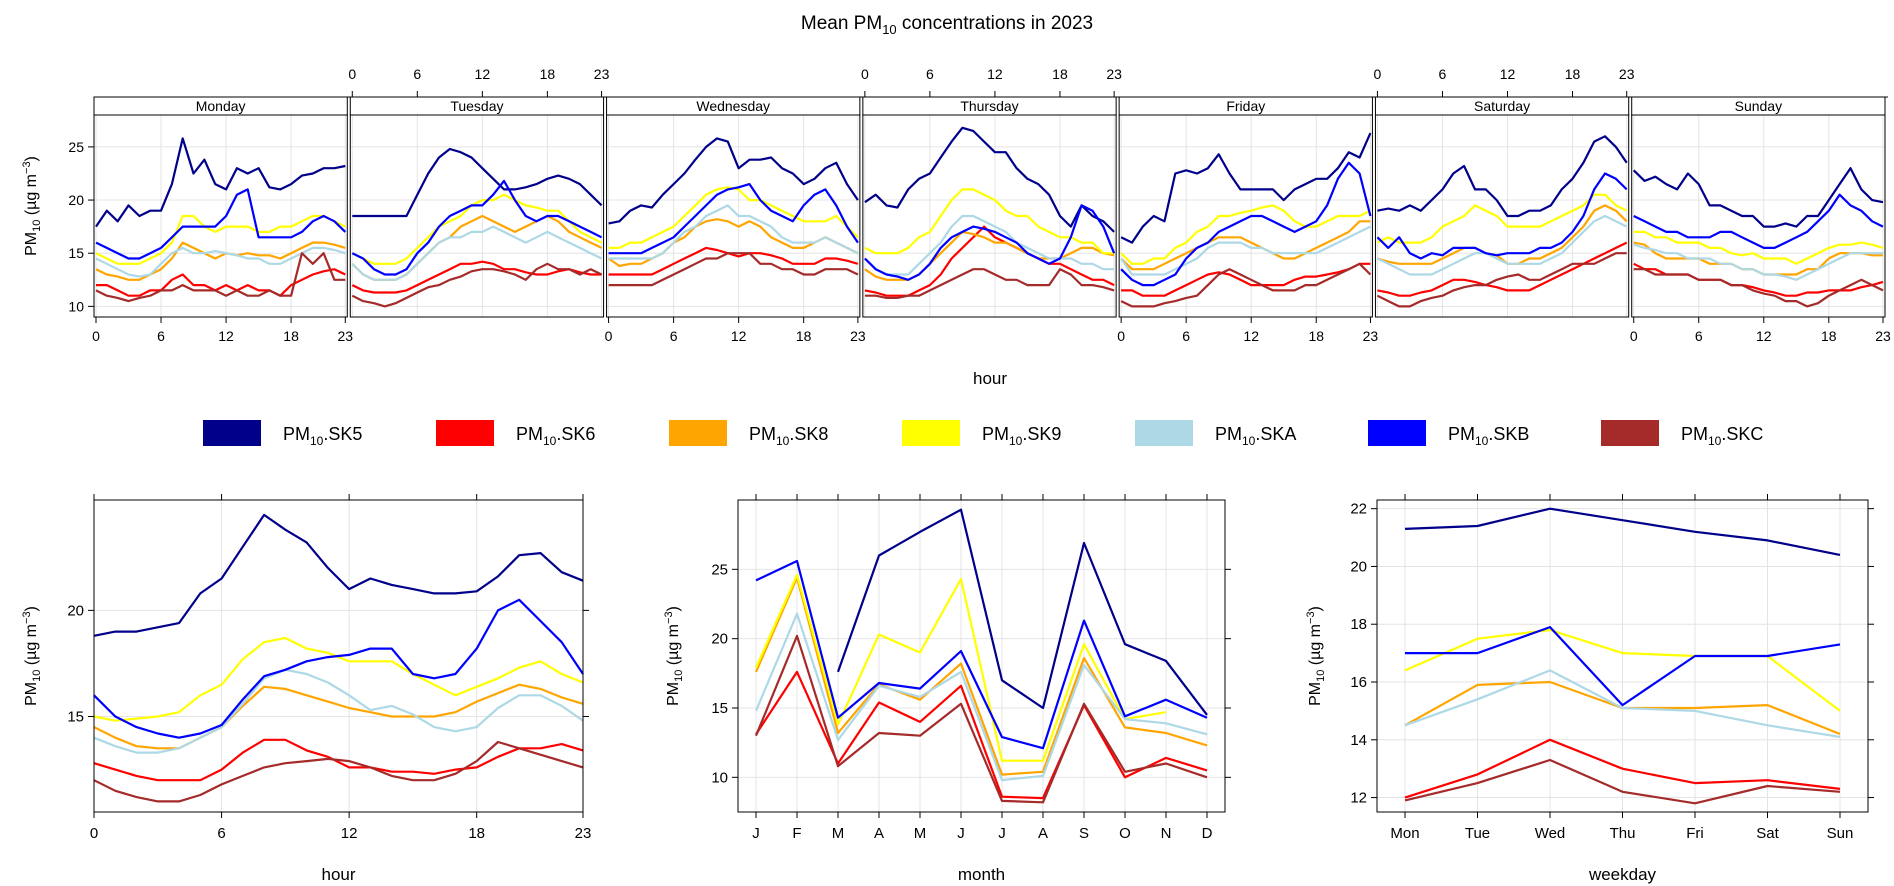 The image size is (1894, 886). What do you see at coordinates (478, 191) in the screenshot?
I see `panel-tuesday: Tuesday0 6 12 18 23` at bounding box center [478, 191].